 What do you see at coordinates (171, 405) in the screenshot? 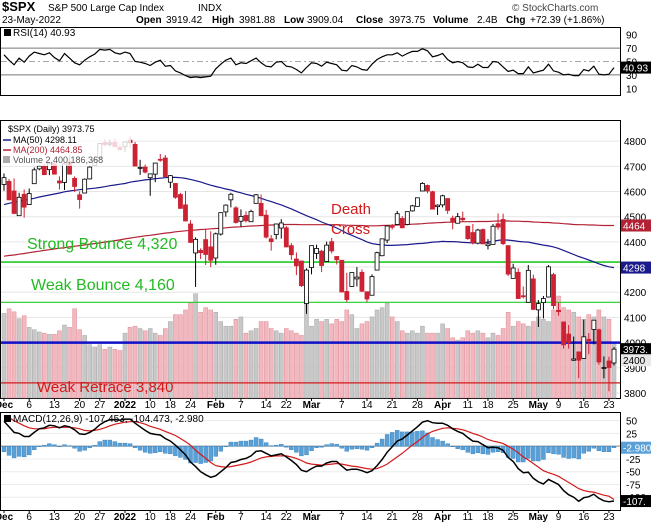
I see `x-tick-label: 18` at bounding box center [171, 405].